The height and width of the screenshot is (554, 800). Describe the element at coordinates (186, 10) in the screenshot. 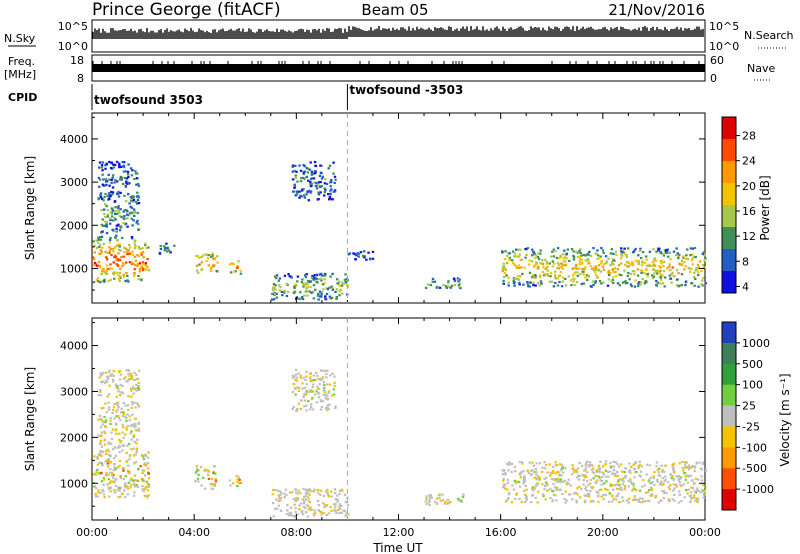

I see `station-title: Prince George (fitACF)` at that location.